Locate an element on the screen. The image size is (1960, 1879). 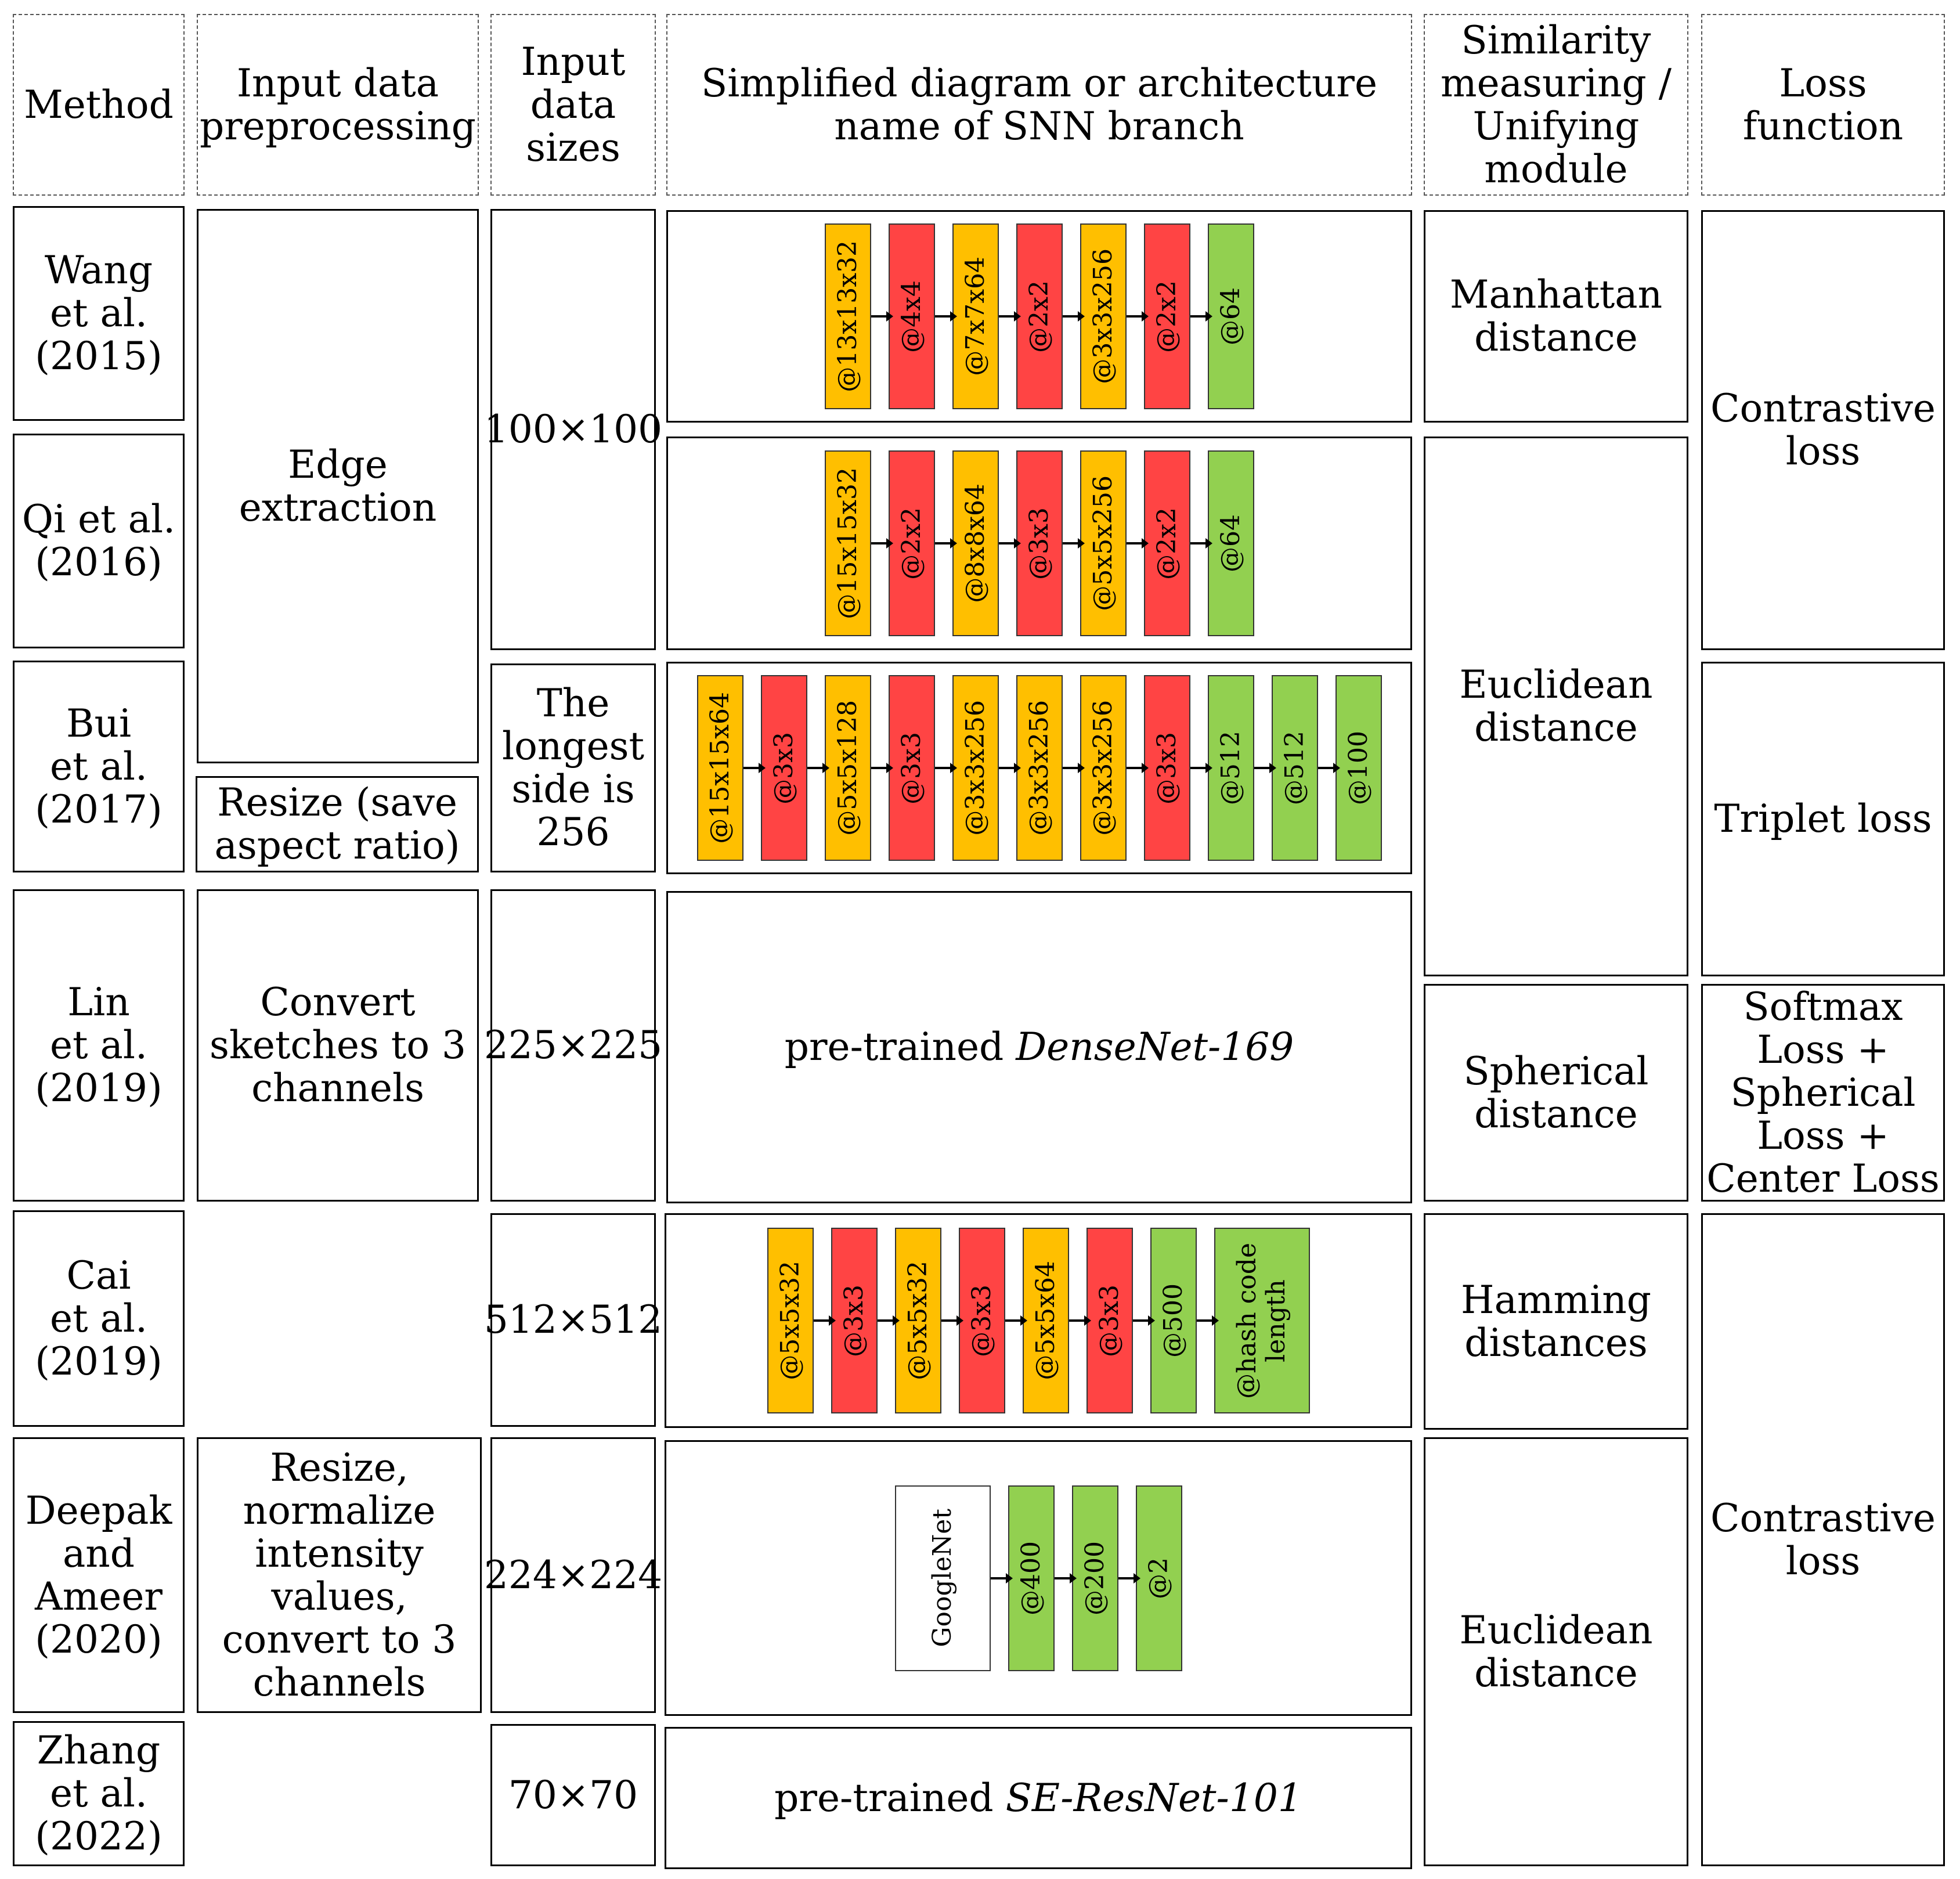
preproc-label: Convert sketches to 3 channels is located at coordinates (338, 1045).